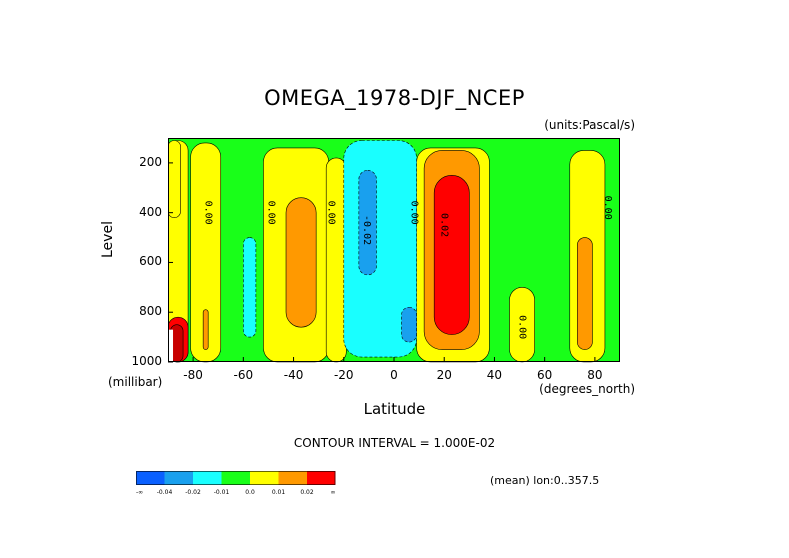 The image size is (789, 558). I want to click on x-tick-label: 60, so click(545, 375).